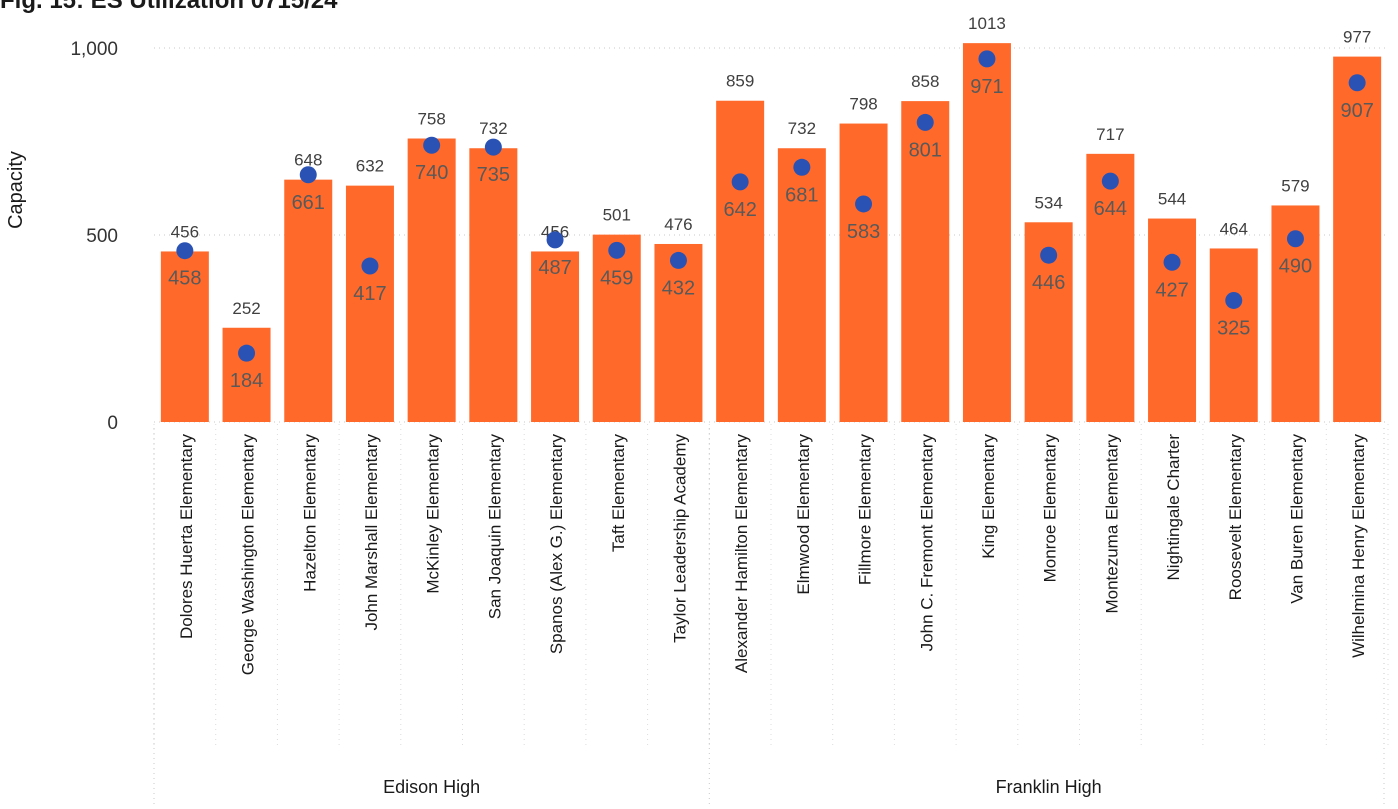 The width and height of the screenshot is (1398, 809). What do you see at coordinates (865, 510) in the screenshot?
I see `category-label: Fillmore Elementary` at bounding box center [865, 510].